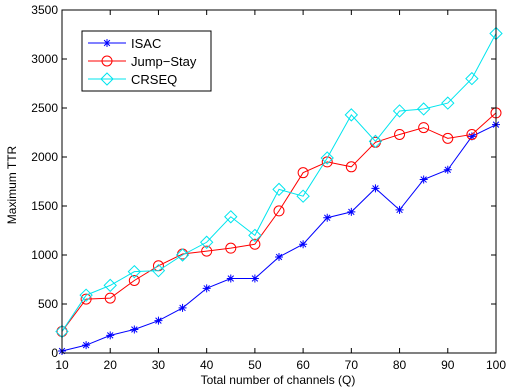 Image resolution: width=506 pixels, height=390 pixels. Describe the element at coordinates (44, 157) in the screenshot. I see `y-tick-label: 2000` at that location.